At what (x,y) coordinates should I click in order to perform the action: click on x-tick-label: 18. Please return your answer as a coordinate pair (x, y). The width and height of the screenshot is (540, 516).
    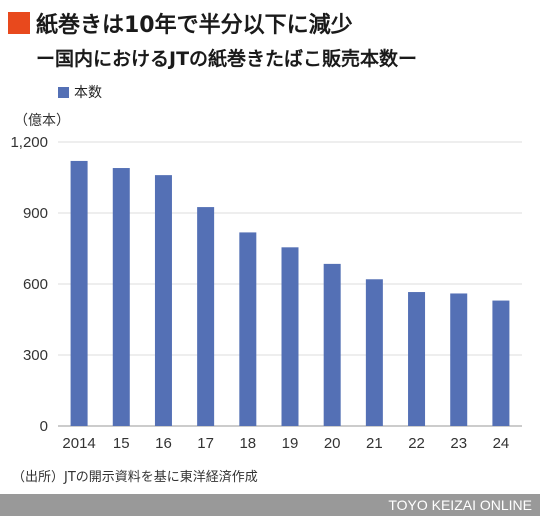
    Looking at the image, I should click on (247, 443).